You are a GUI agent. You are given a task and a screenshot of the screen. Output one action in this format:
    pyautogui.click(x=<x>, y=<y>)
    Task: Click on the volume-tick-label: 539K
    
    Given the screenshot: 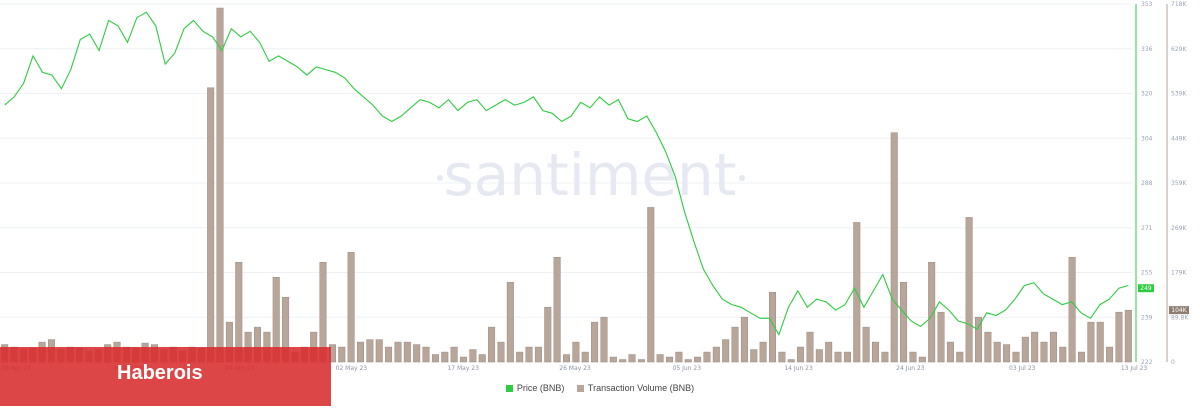 What is the action you would take?
    pyautogui.click(x=1179, y=94)
    